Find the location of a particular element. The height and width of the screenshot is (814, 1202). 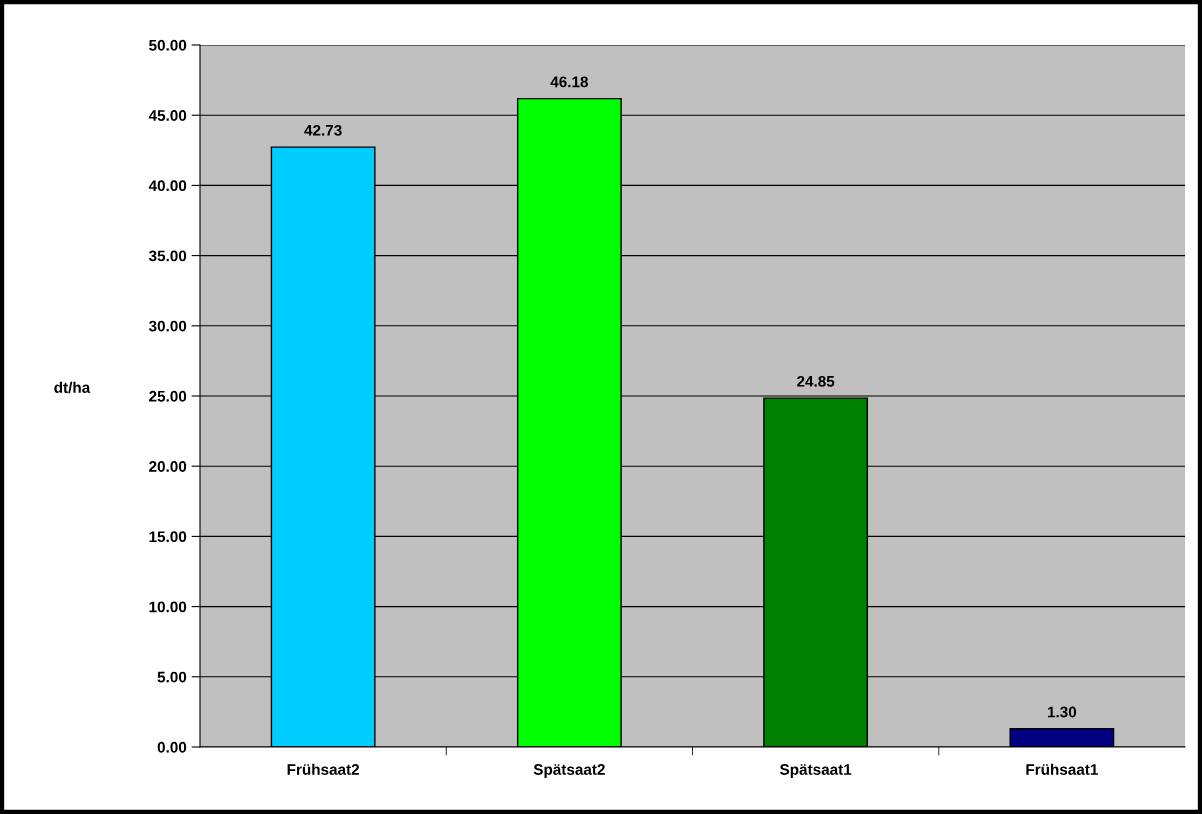

y-tick-label: 50.00 is located at coordinates (168, 45).